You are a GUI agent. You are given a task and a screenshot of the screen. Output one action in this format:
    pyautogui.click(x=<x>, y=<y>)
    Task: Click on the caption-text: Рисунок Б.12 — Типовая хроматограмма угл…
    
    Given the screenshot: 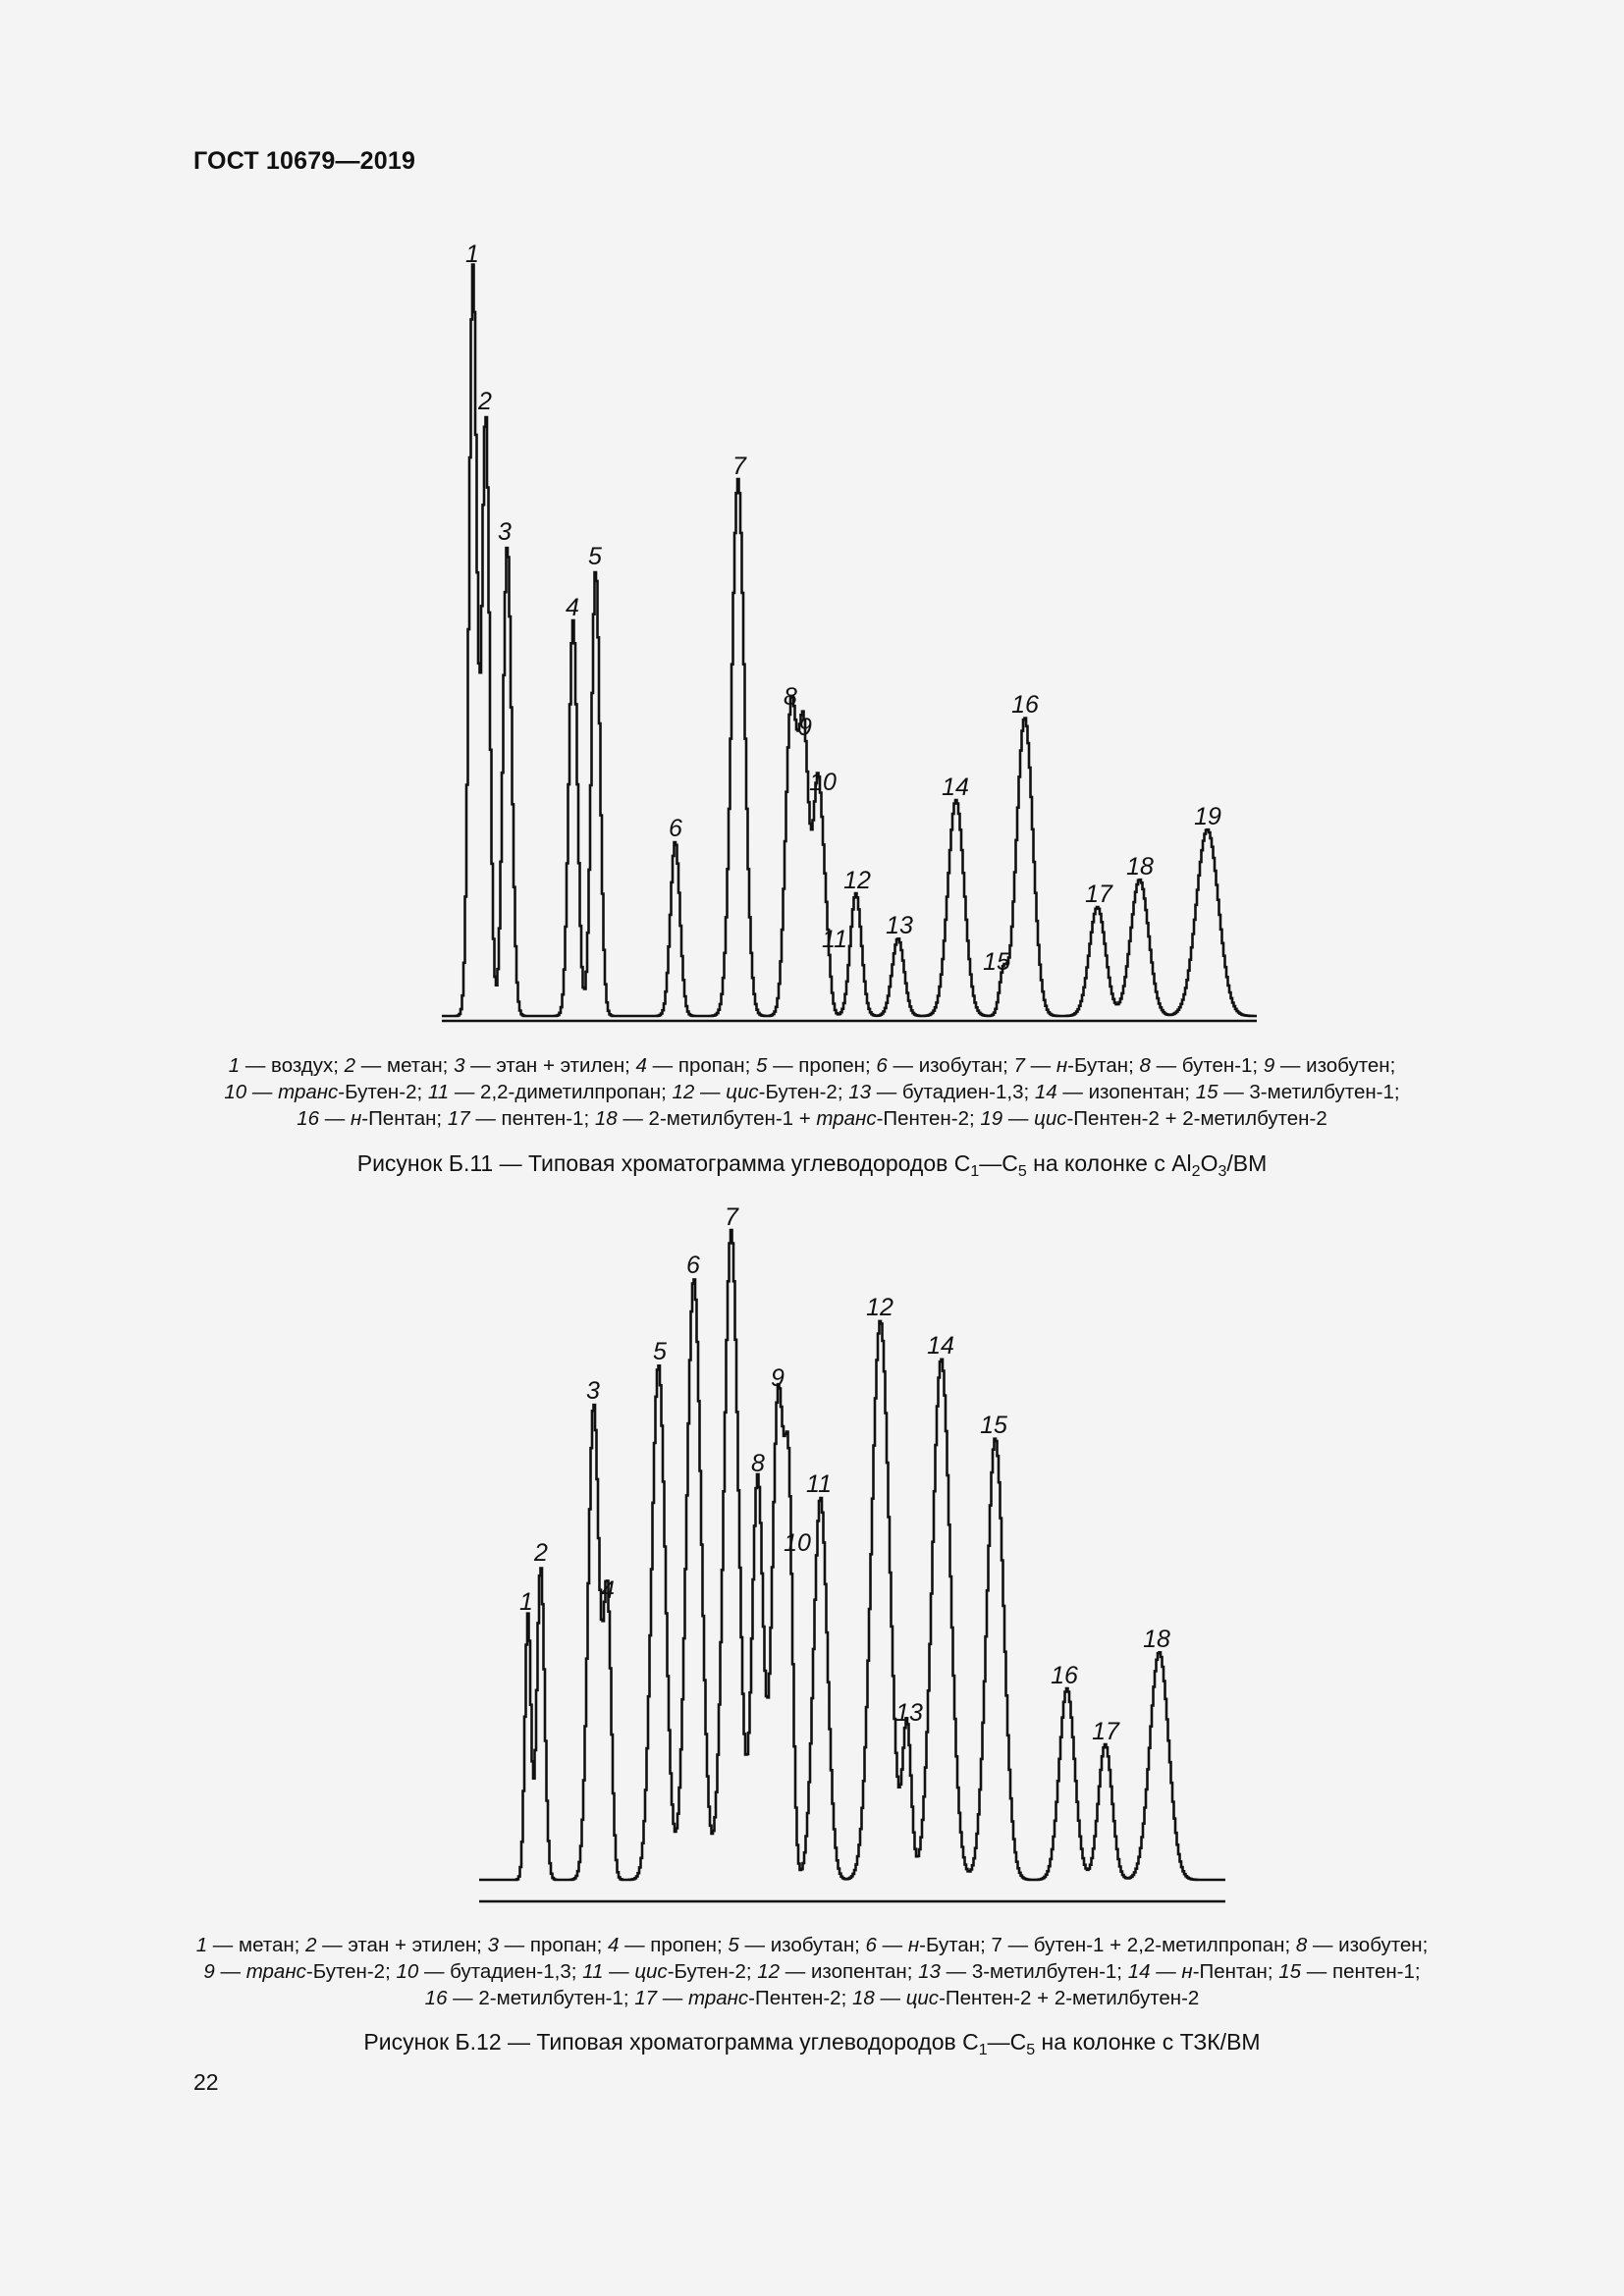 What is the action you would take?
    pyautogui.click(x=671, y=2042)
    